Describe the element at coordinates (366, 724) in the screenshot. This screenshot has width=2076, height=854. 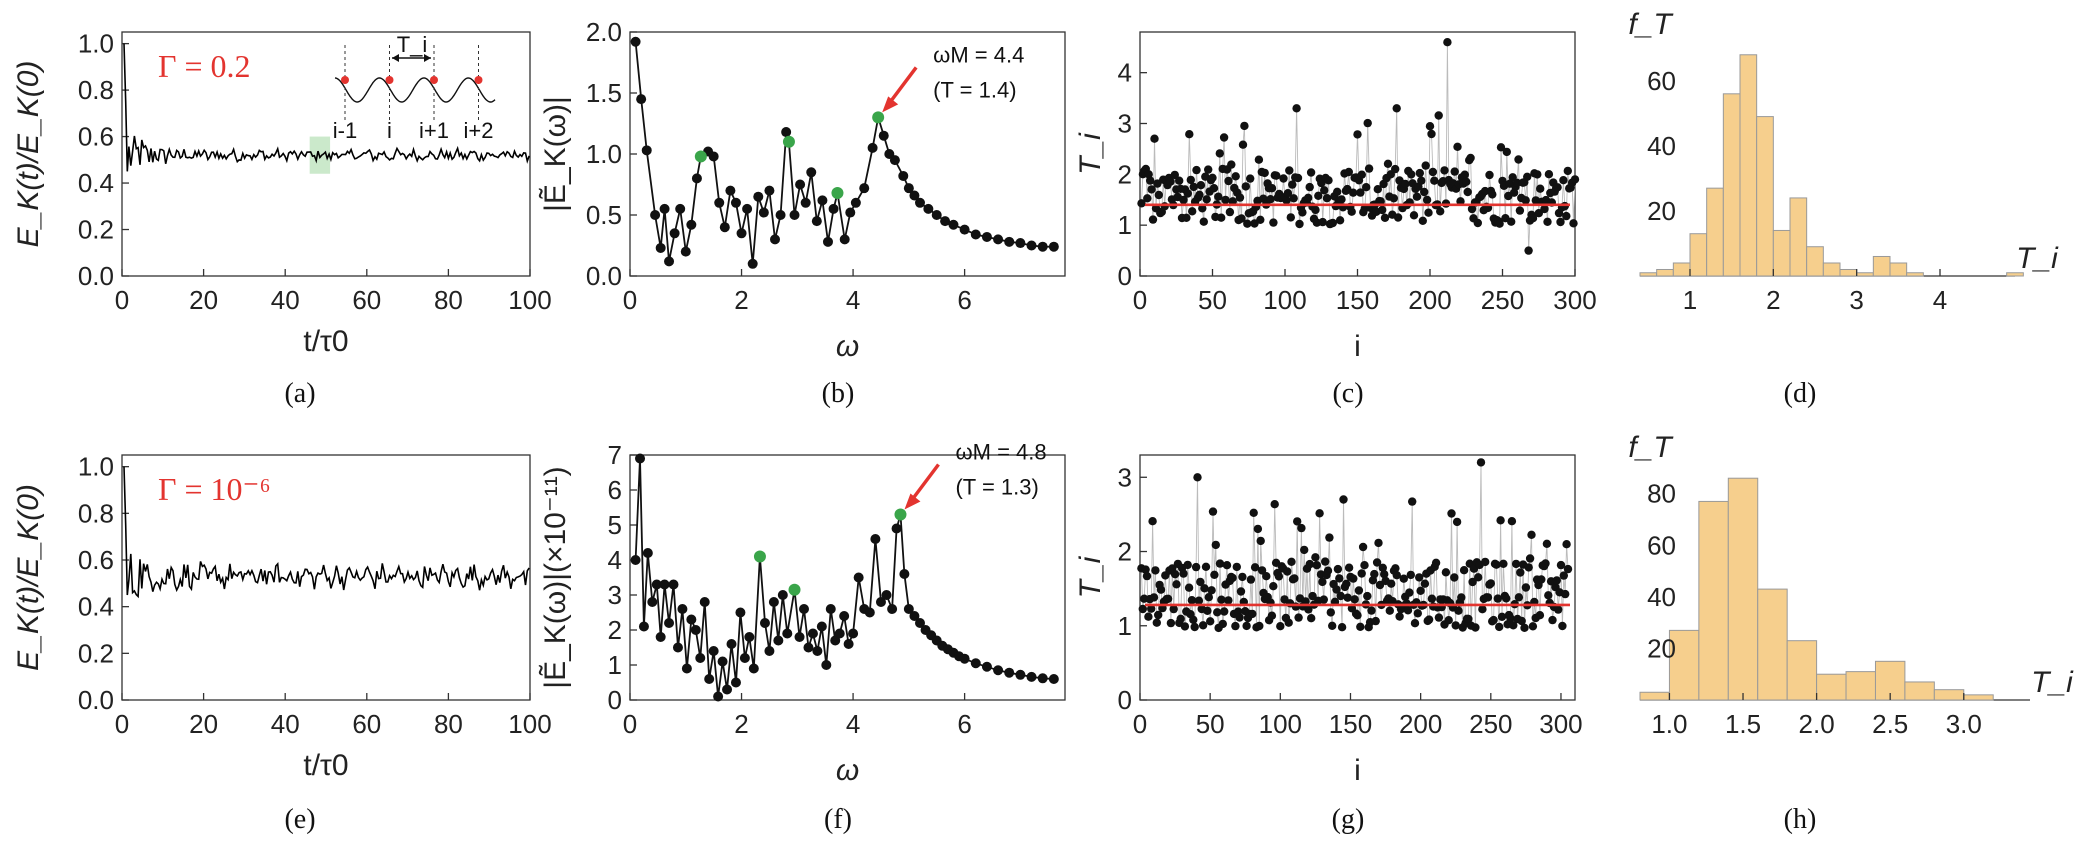
I see `x-tick-label: 60` at that location.